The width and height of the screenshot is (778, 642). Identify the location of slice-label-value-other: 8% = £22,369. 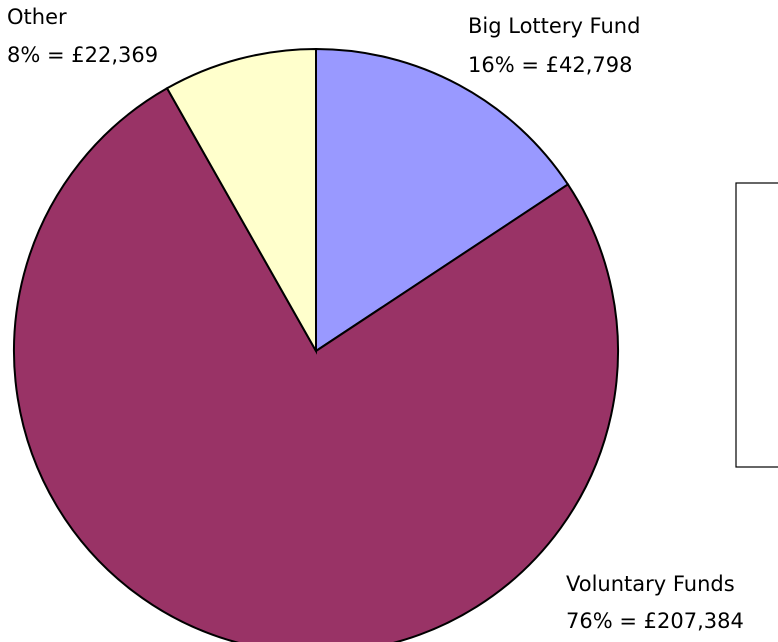
(82, 55).